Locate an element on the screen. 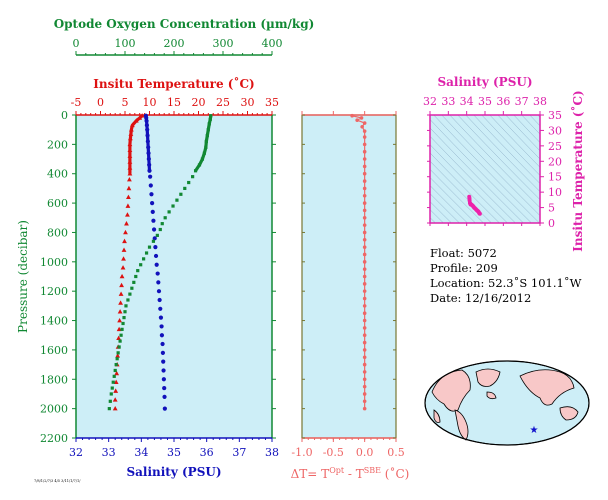 The image size is (608, 500). oxygen-tick-label: 200 is located at coordinates (174, 43).